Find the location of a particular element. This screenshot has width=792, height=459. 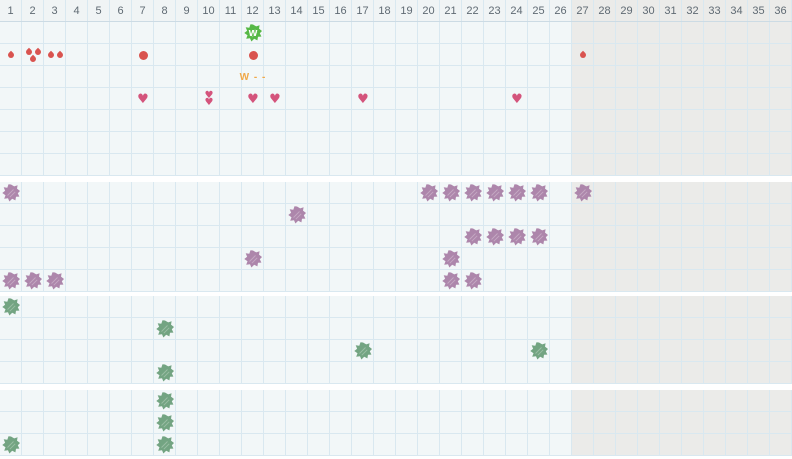

day-label: 33 is located at coordinates (715, 10).